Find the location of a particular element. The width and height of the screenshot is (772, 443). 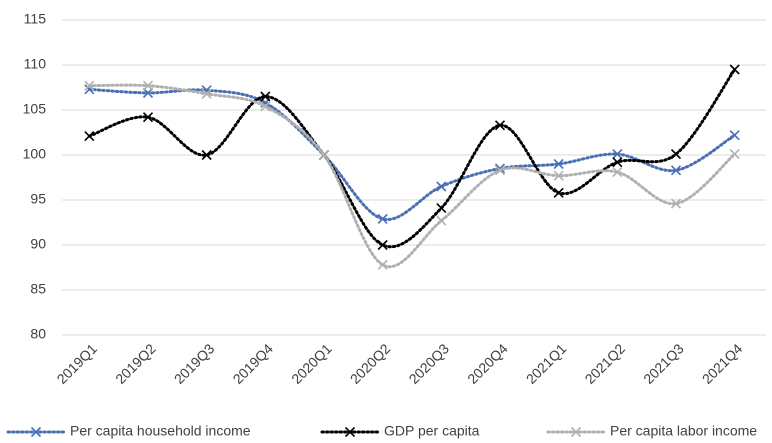

x-tick-label: 2019Q1 is located at coordinates (77, 363).